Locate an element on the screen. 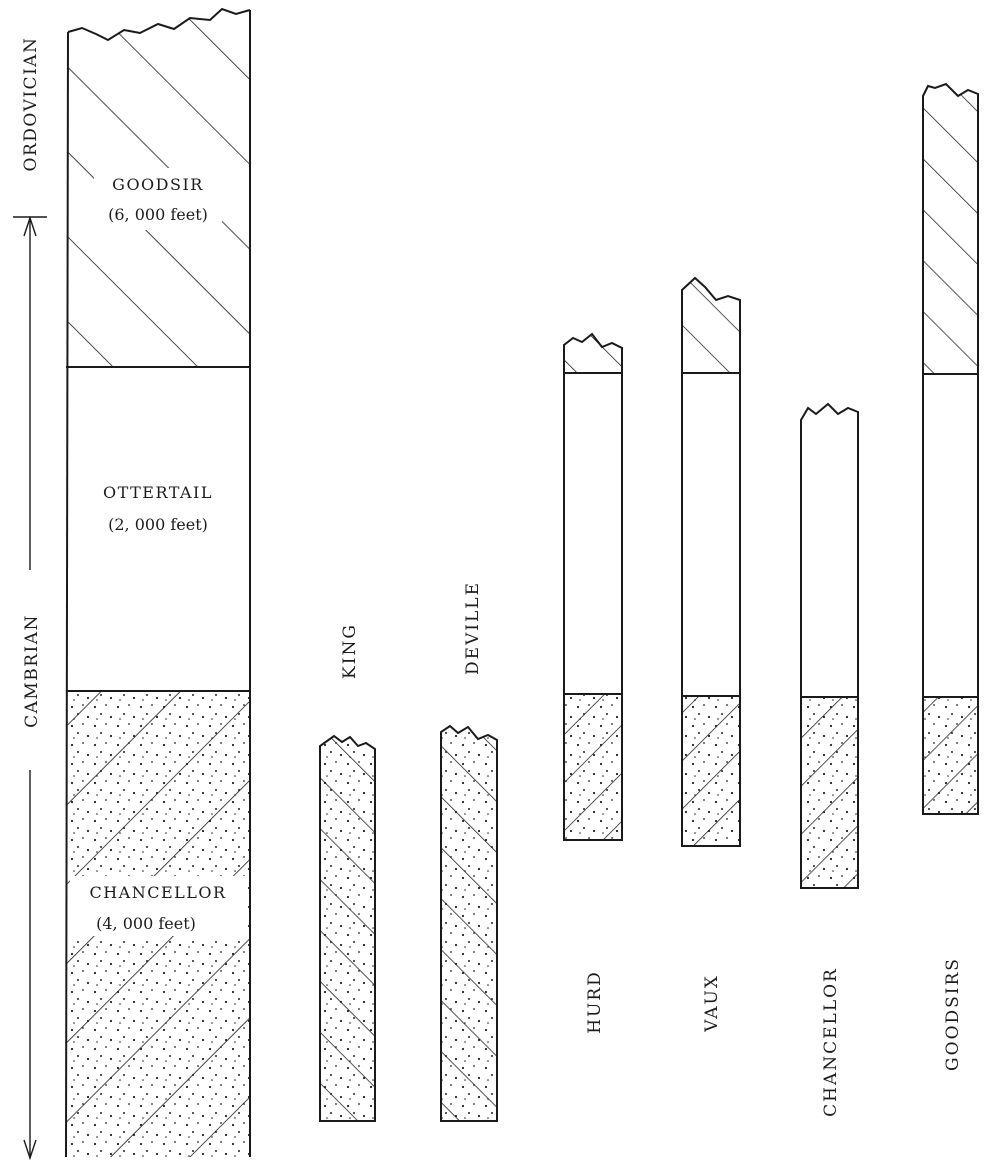  axis-label-gap is located at coordinates (30, 670).